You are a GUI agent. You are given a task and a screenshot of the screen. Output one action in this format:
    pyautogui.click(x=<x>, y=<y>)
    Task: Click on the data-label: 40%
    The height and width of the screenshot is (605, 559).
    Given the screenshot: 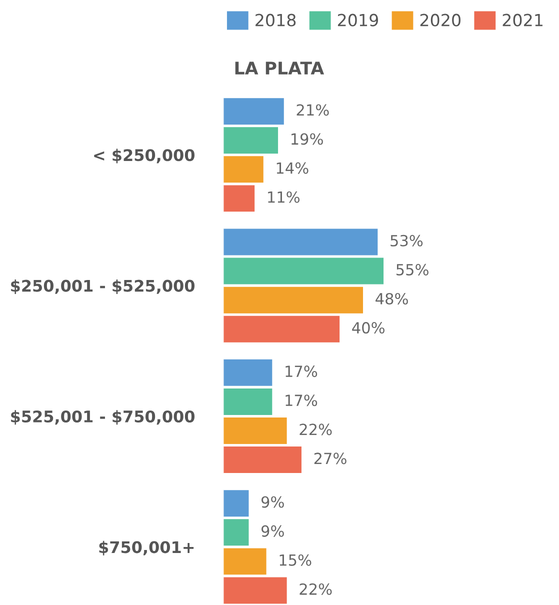 What is the action you would take?
    pyautogui.click(x=368, y=328)
    